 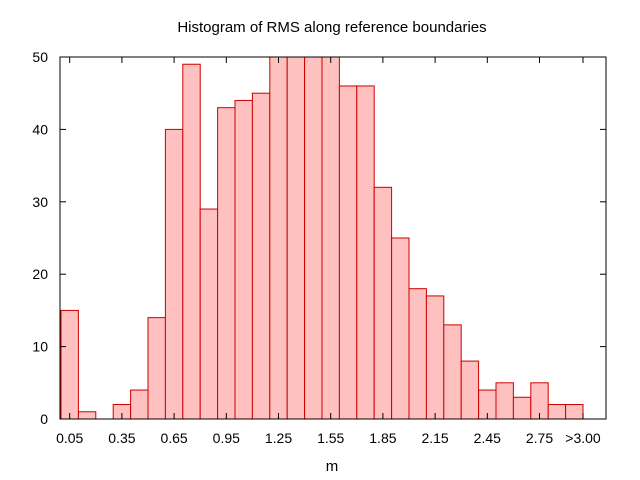 I want to click on x-tick-label: 0.65, so click(x=173, y=438).